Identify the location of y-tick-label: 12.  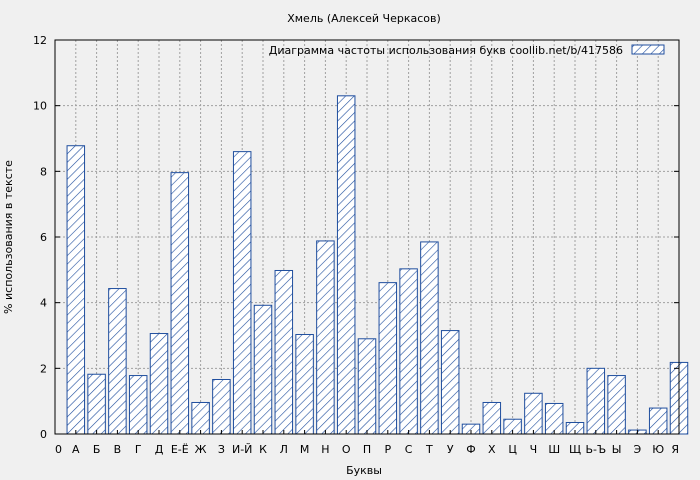
(40, 40).